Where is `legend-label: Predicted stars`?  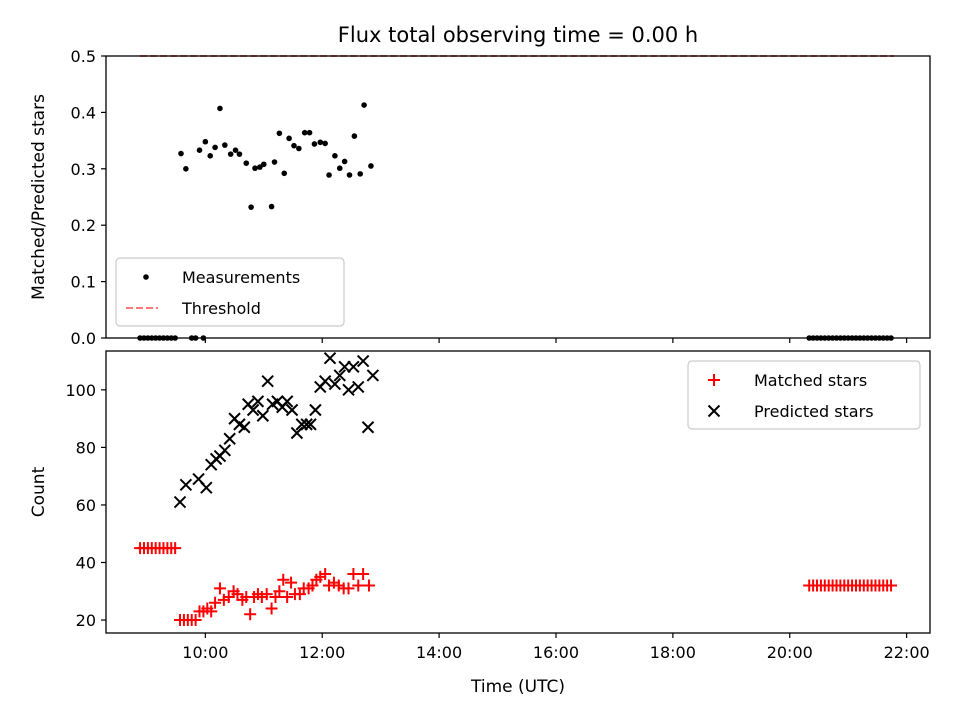
legend-label: Predicted stars is located at coordinates (814, 411).